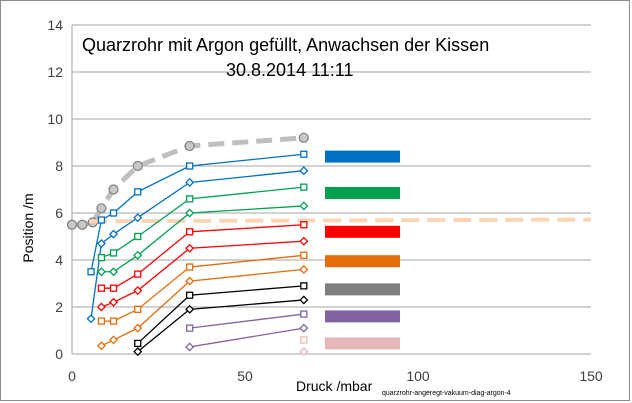  Describe the element at coordinates (334, 386) in the screenshot. I see `x-axis-label: Druck /mbar` at that location.